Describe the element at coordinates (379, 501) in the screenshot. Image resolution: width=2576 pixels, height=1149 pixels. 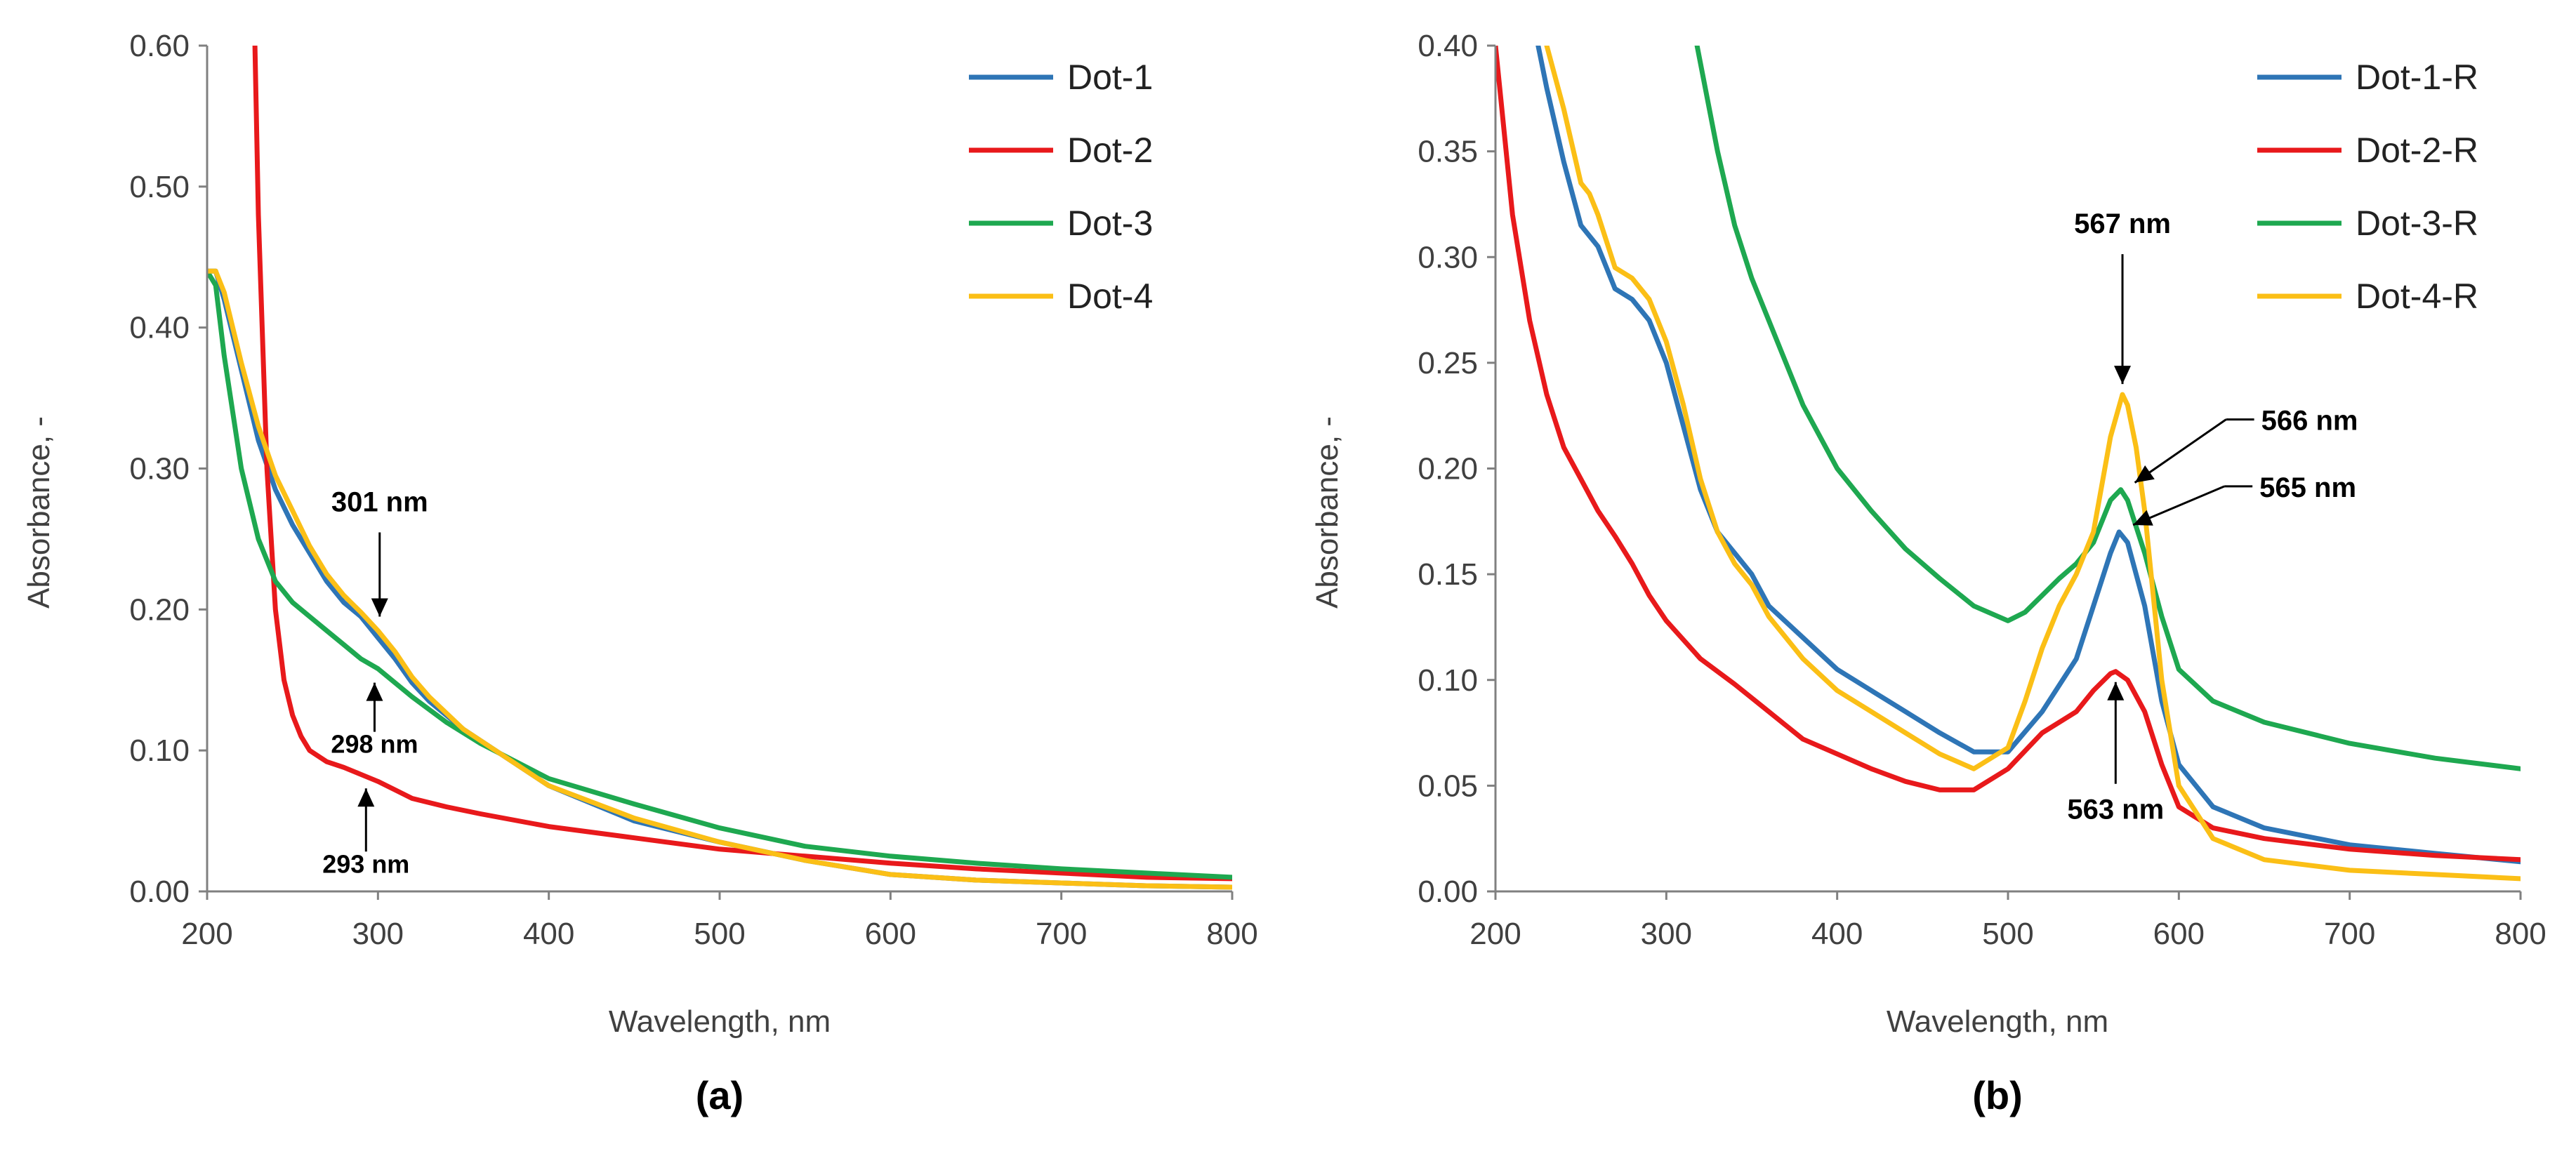
I see `annotation-label: 301 nm` at that location.